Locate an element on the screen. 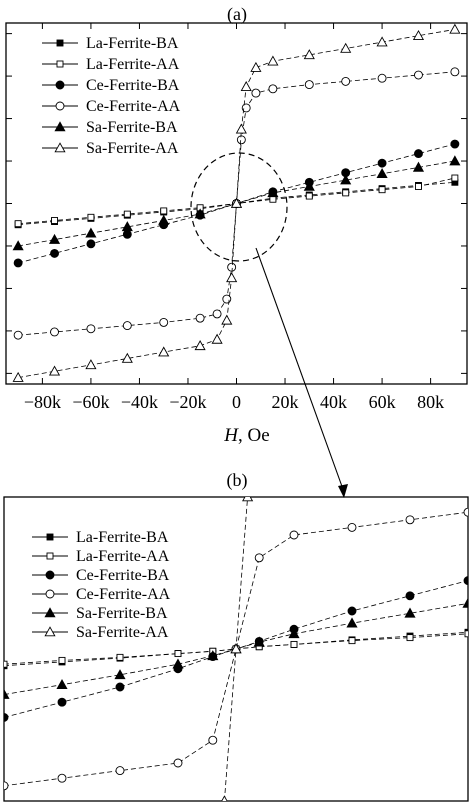  b-legend-label-la-ferrite-ba: La-Ferrite-BA is located at coordinates (122, 537).